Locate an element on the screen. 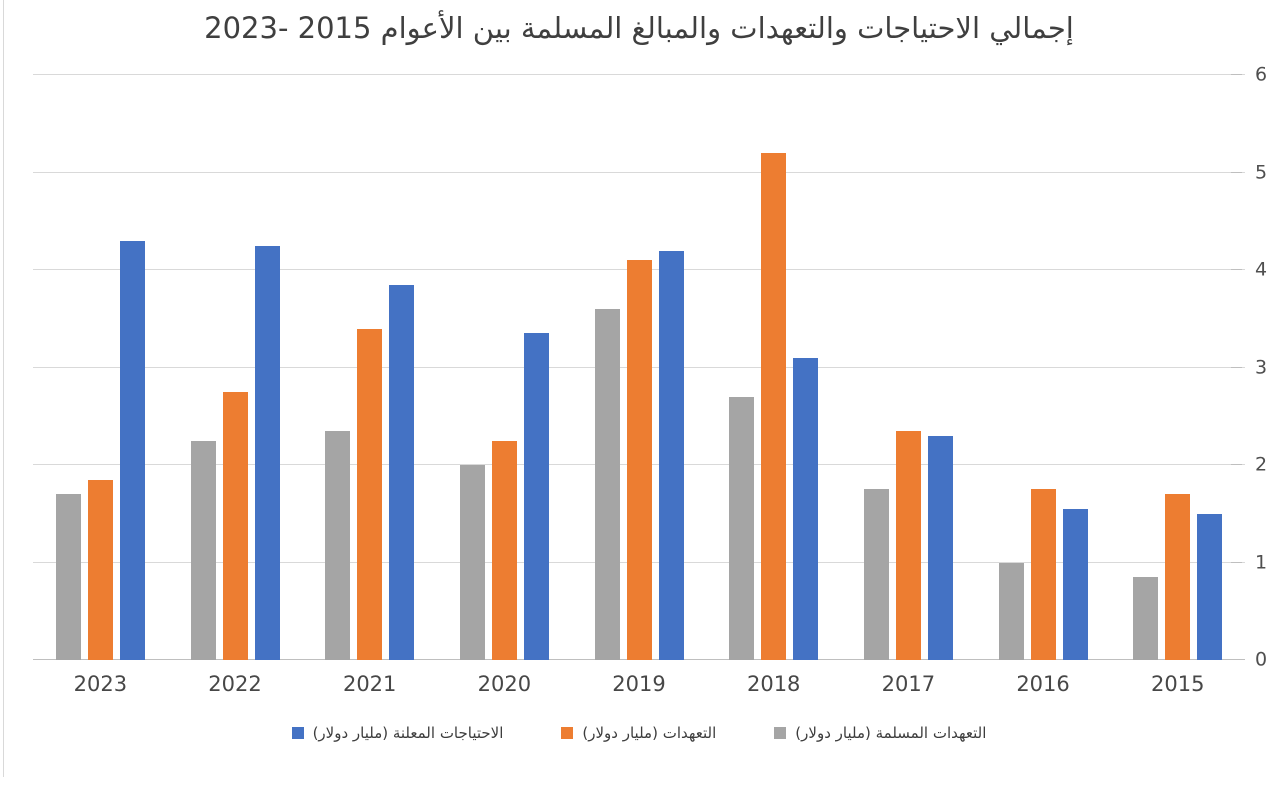  x-axis-label-2020: 2020 is located at coordinates (504, 684).